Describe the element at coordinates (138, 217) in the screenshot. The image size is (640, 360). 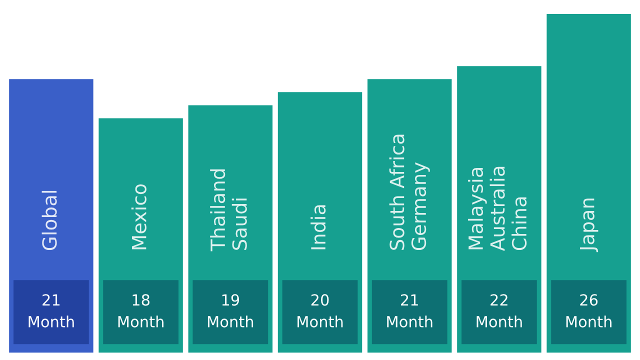
I see `x-tick-label: Mexico` at that location.